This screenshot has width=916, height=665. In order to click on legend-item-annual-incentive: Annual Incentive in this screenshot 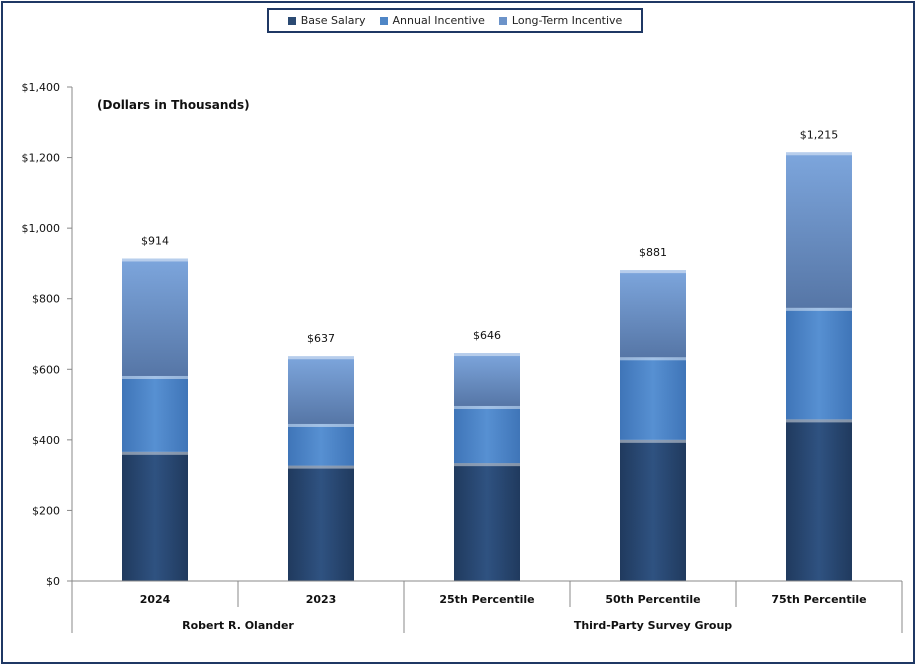, I will do `click(432, 20)`.